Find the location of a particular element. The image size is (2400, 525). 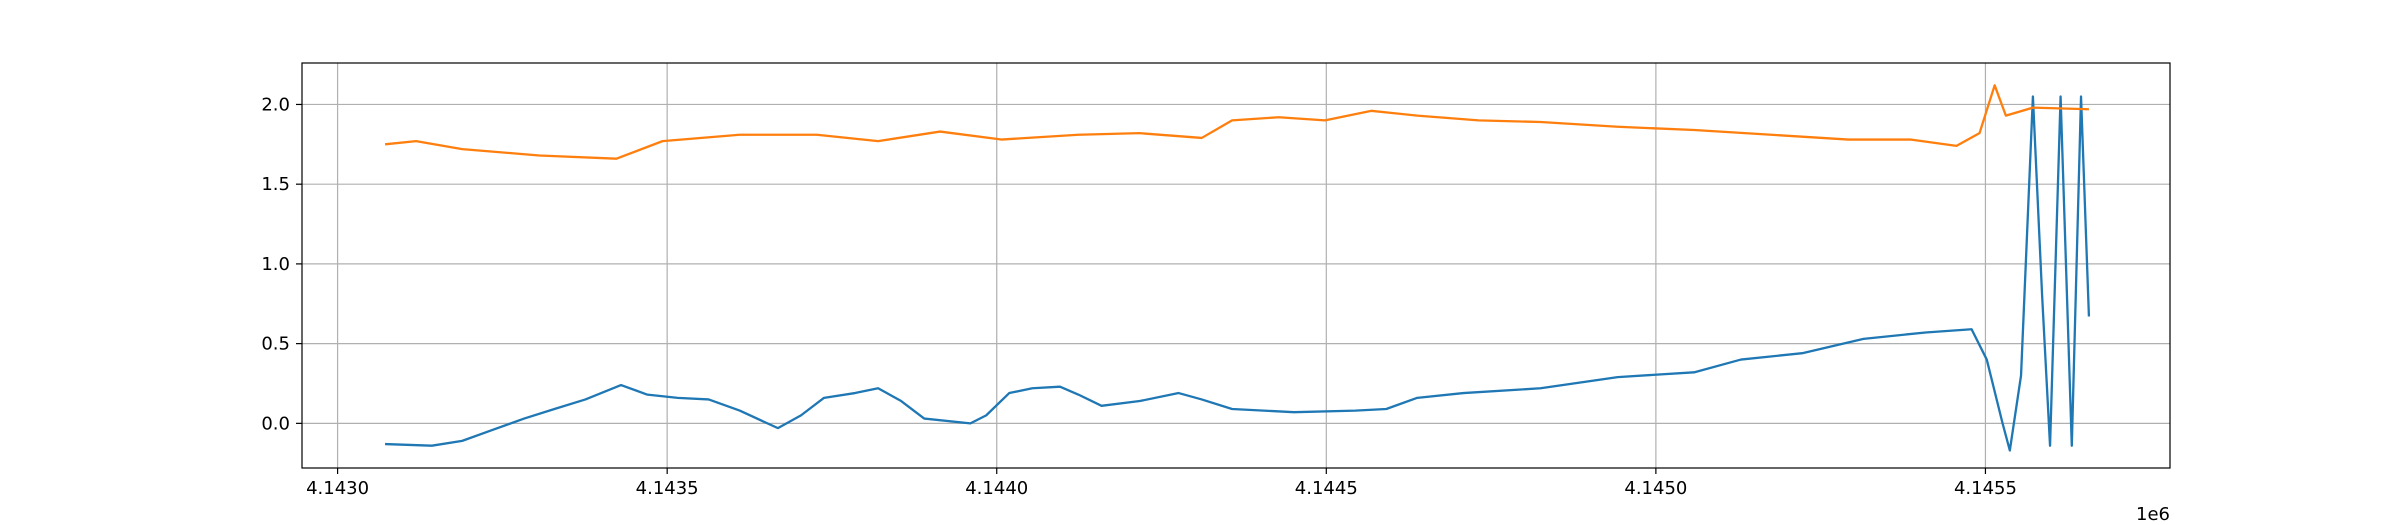

y-tick-label: 2.0 is located at coordinates (275, 104).